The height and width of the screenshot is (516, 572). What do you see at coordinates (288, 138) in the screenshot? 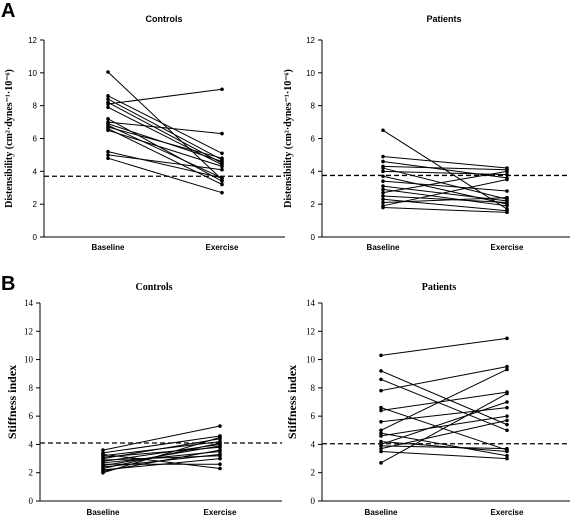
I see `y-axis-label: Distensibility (cm²·dynes⁻¹·10⁻⁶)` at bounding box center [288, 138].